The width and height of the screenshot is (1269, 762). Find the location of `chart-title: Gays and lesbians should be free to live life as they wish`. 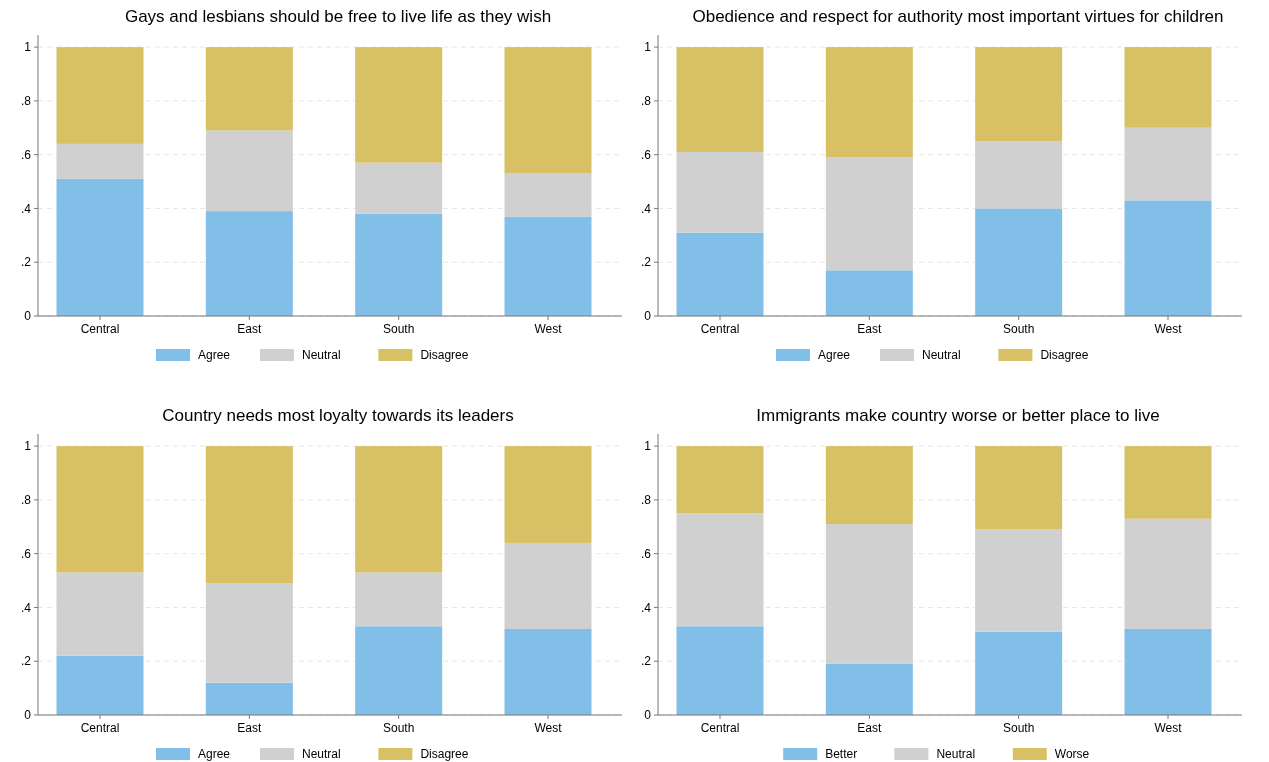

chart-title: Gays and lesbians should be free to live life as they wish is located at coordinates (338, 16).